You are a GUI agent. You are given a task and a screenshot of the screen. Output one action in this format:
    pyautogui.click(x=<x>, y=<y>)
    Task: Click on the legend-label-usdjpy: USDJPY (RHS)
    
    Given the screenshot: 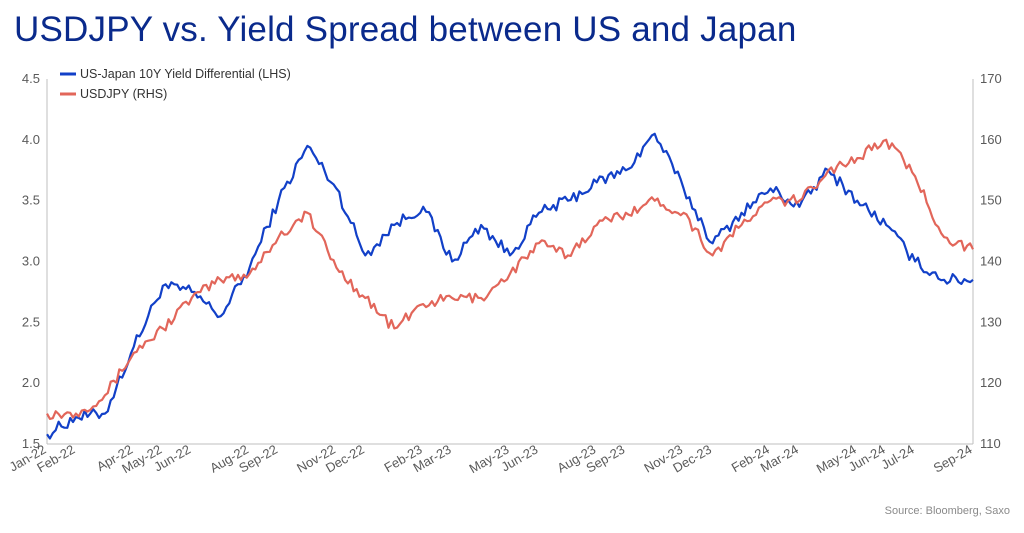 What is the action you would take?
    pyautogui.click(x=123, y=94)
    